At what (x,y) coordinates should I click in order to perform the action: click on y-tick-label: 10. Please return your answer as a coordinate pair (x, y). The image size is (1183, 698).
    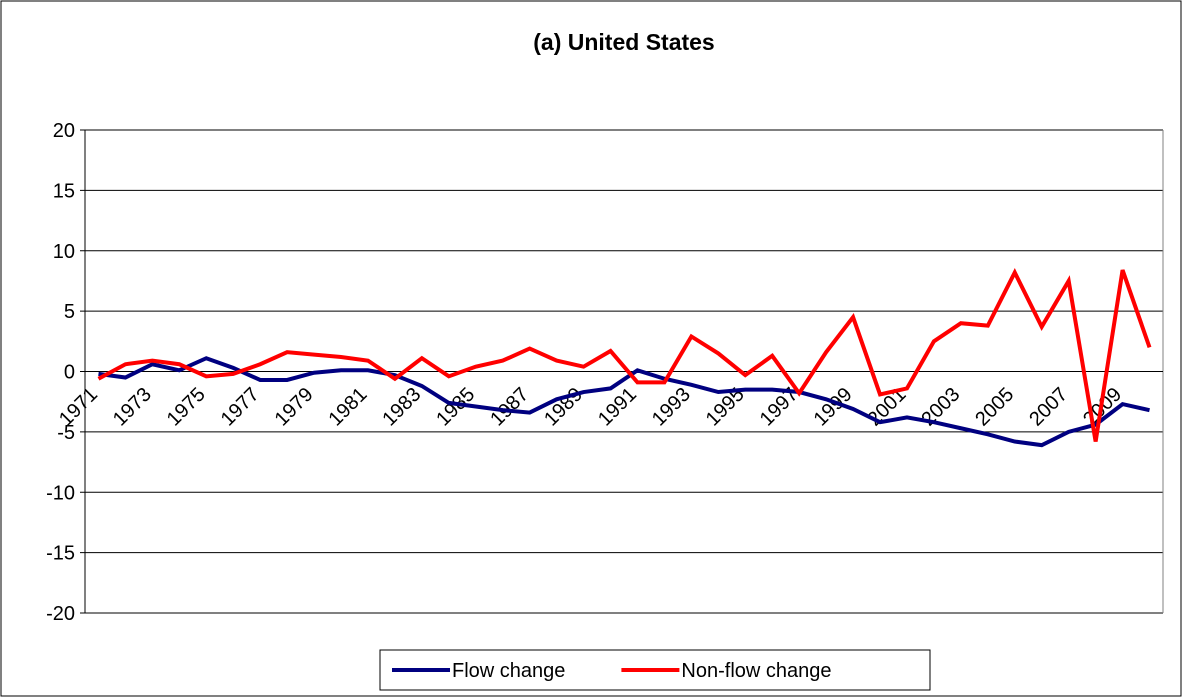
    Looking at the image, I should click on (64, 252).